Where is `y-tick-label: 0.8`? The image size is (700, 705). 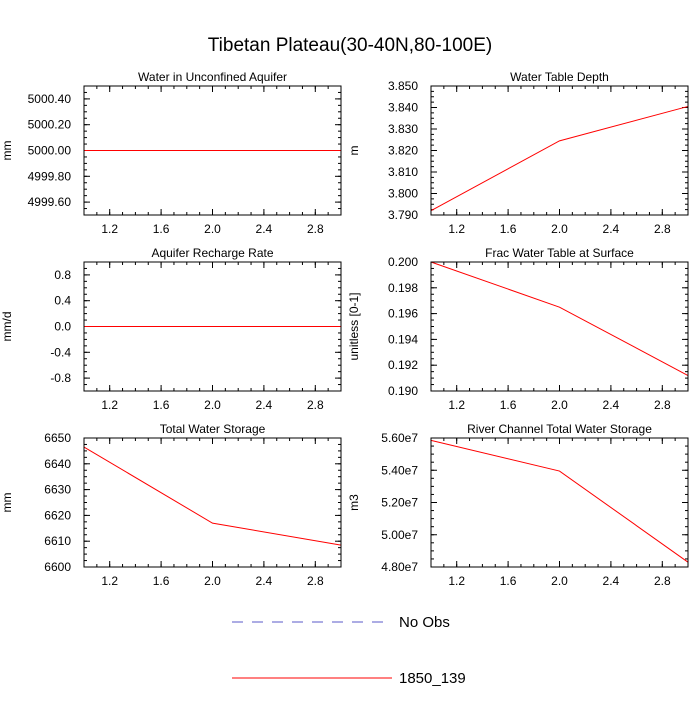
y-tick-label: 0.8 is located at coordinates (62, 275).